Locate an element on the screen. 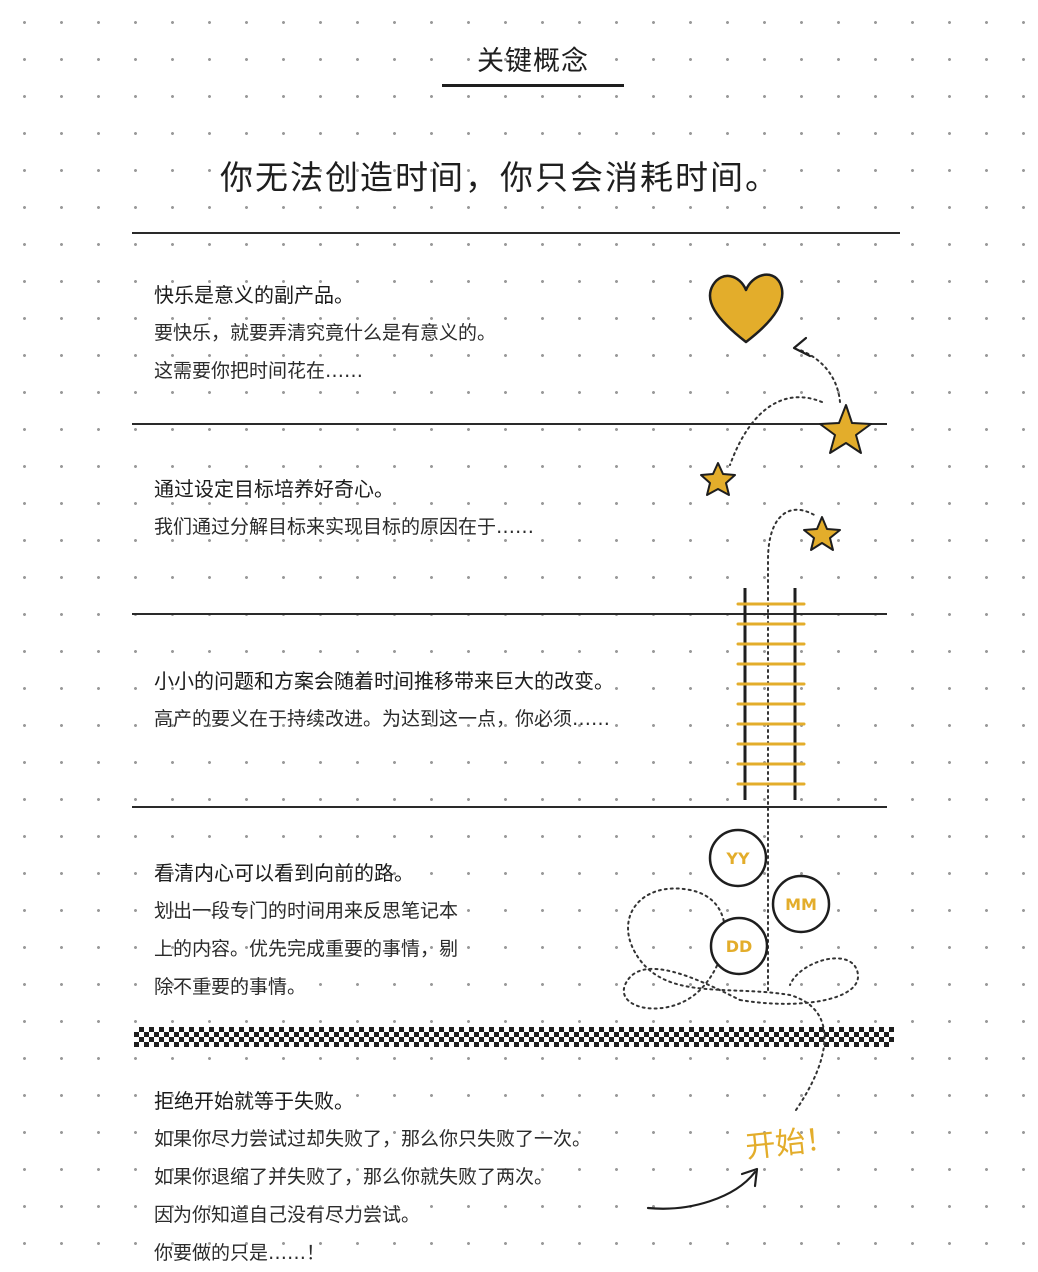  section-heading: 小小的问题和方案会随着时间推移带来巨大的改变。 is located at coordinates (384, 681).